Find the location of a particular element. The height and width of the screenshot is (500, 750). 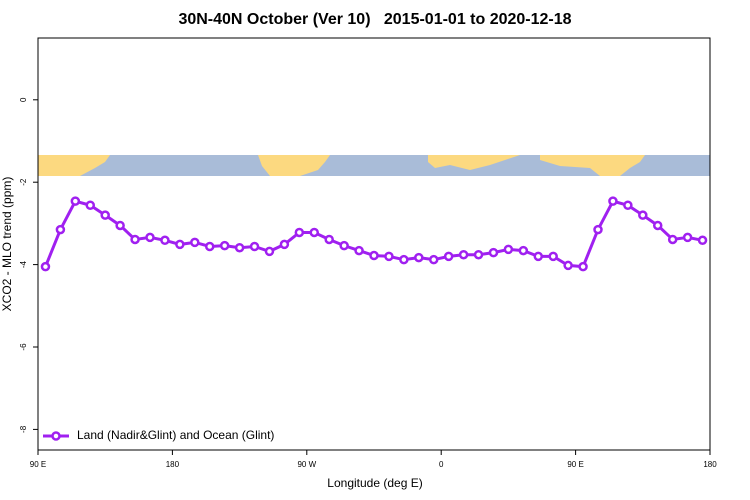

y-axis-label: XCO2 - MLO trend (ppm) is located at coordinates (7, 244).